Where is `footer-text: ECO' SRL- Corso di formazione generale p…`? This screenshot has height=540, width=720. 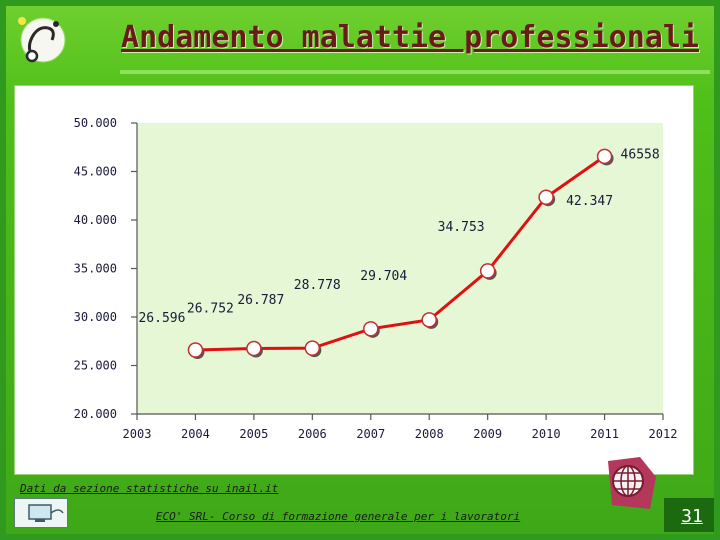
footer-text: ECO' SRL- Corso di formazione generale p… is located at coordinates (338, 516).